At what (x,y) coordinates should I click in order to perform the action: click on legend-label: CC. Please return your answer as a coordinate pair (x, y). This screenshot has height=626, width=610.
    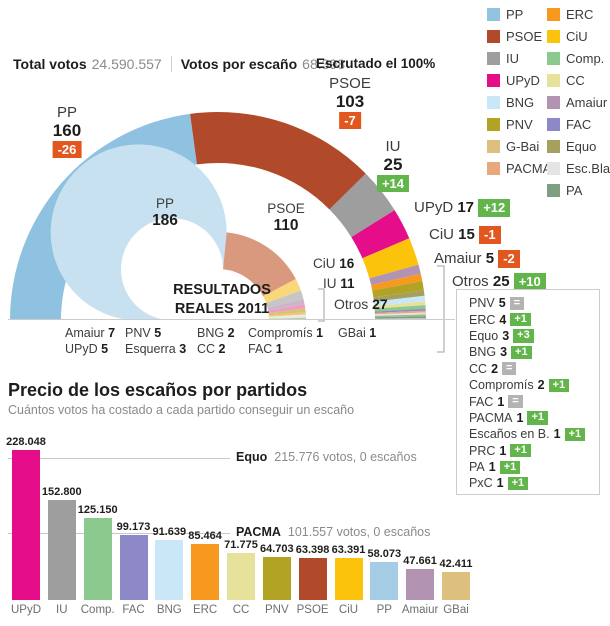
    Looking at the image, I should click on (575, 80).